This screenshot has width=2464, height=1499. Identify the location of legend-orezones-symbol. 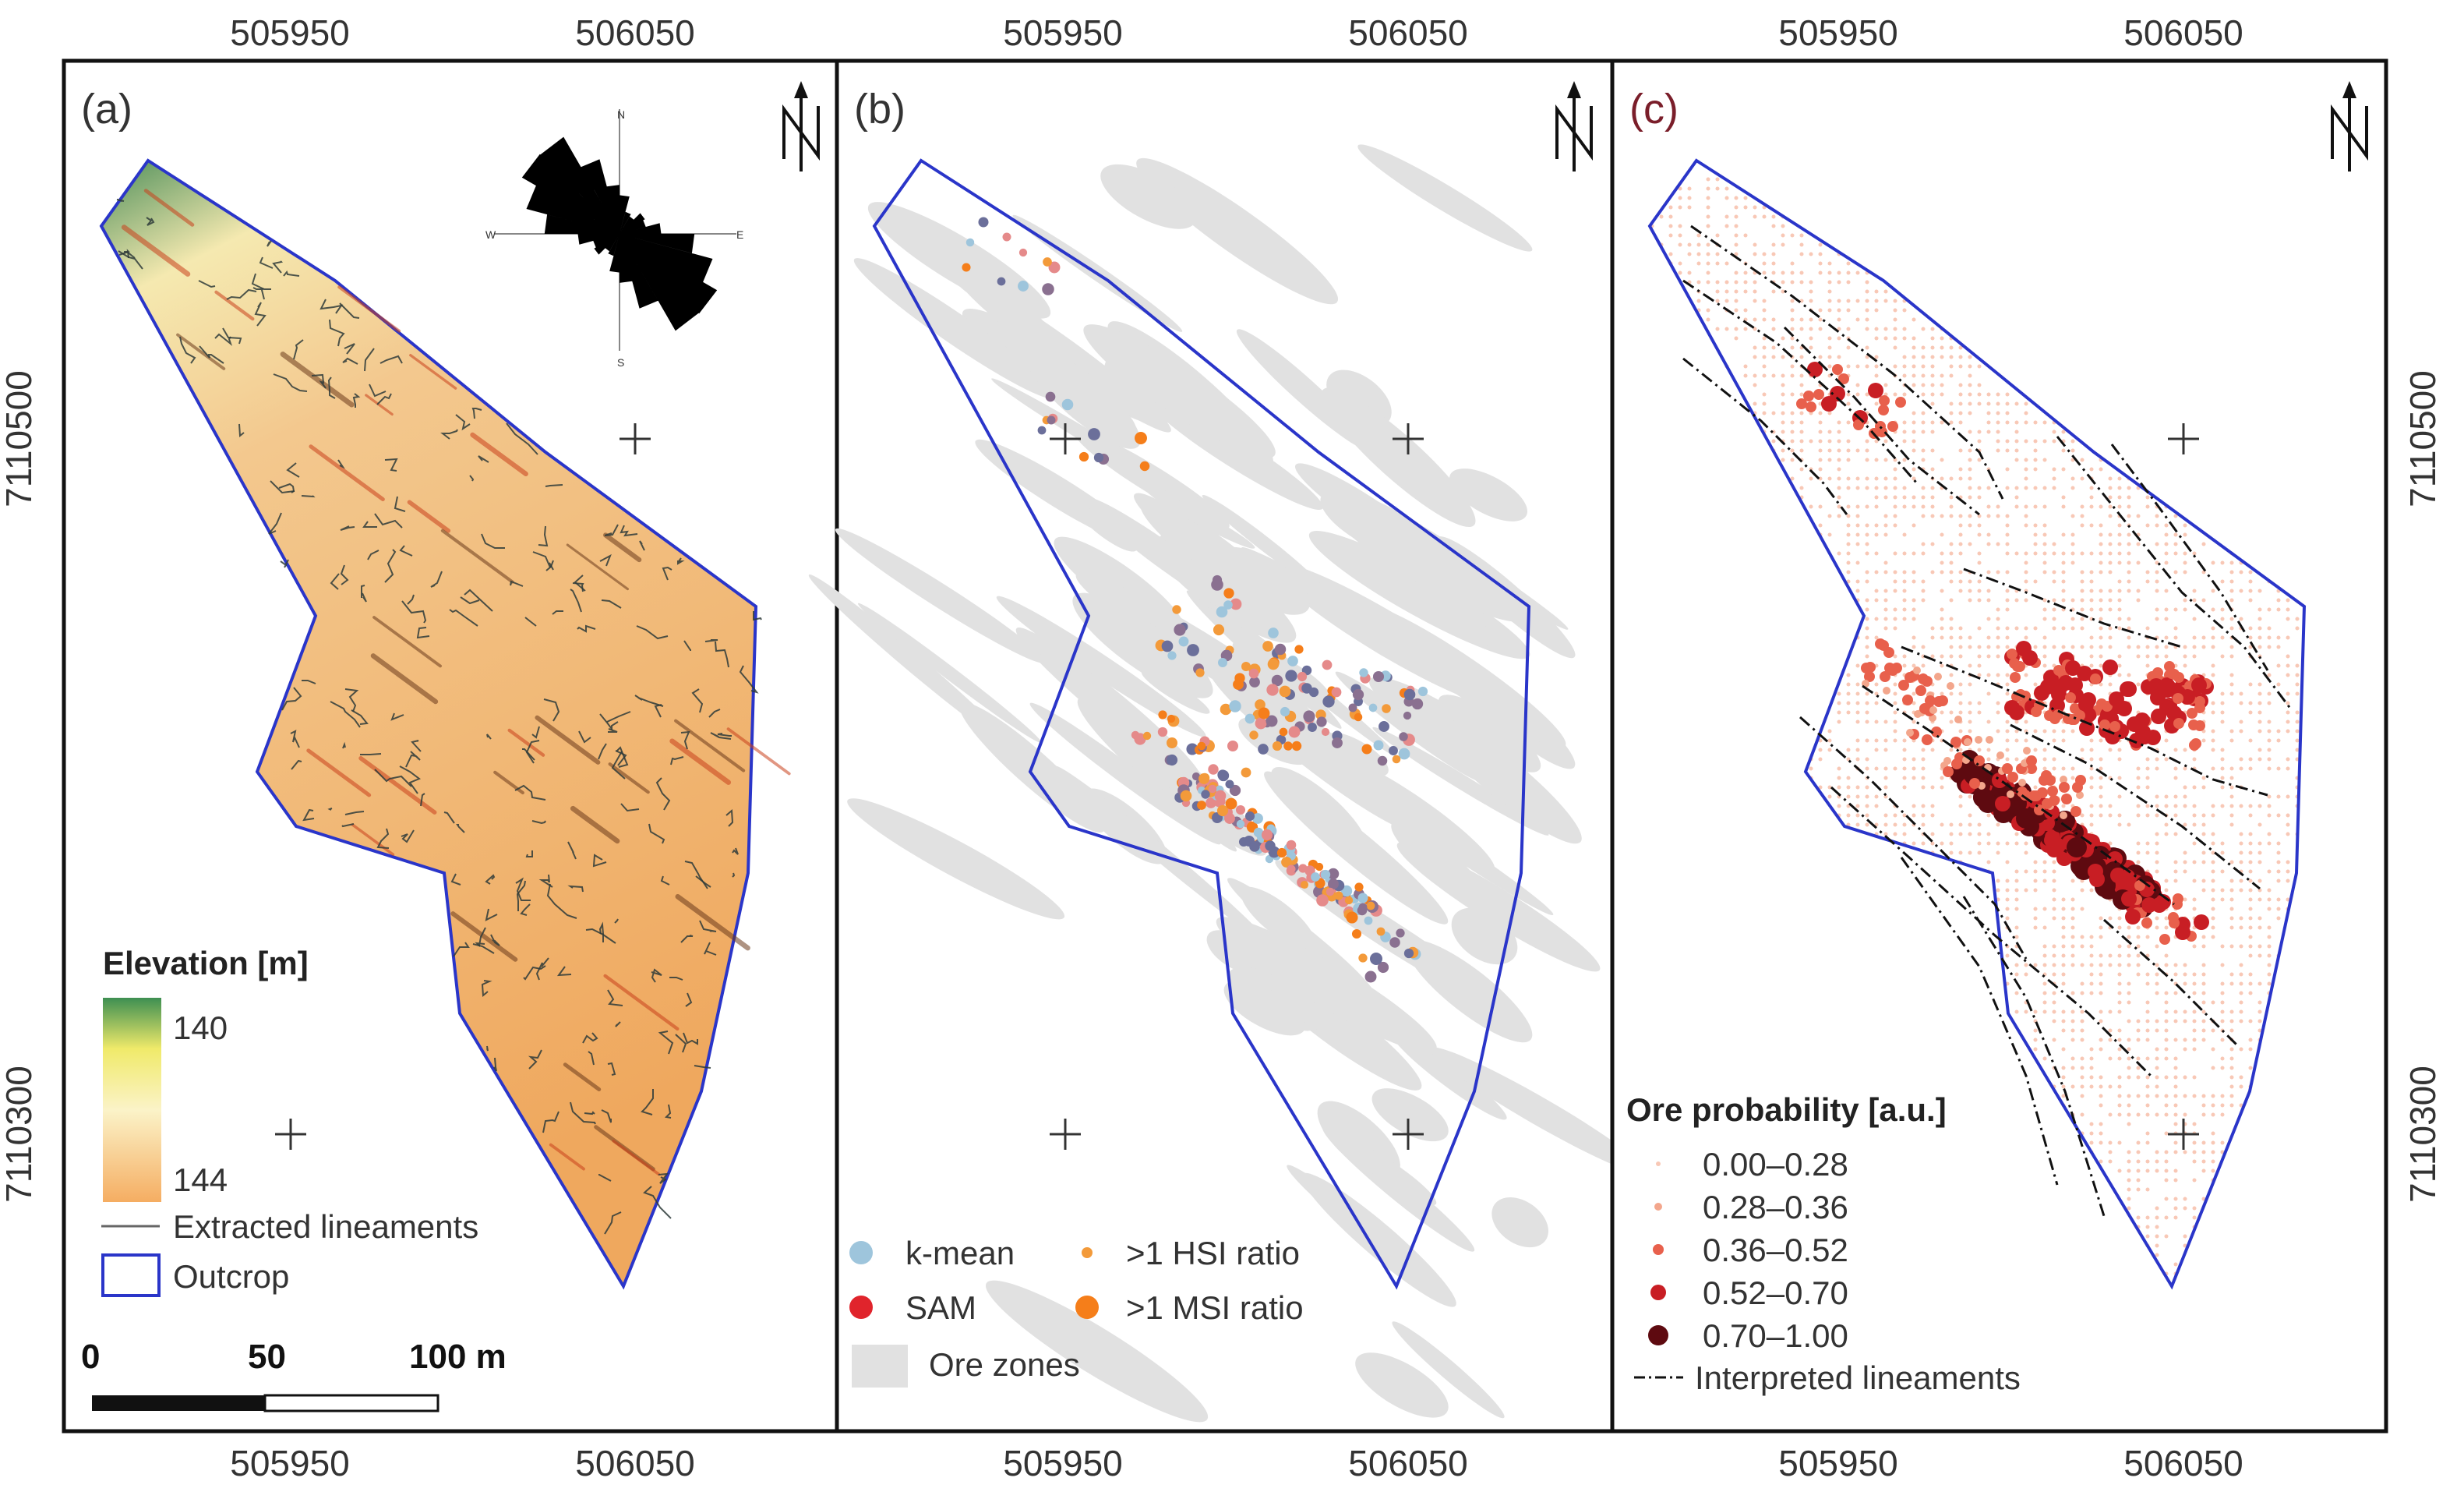
(880, 1366).